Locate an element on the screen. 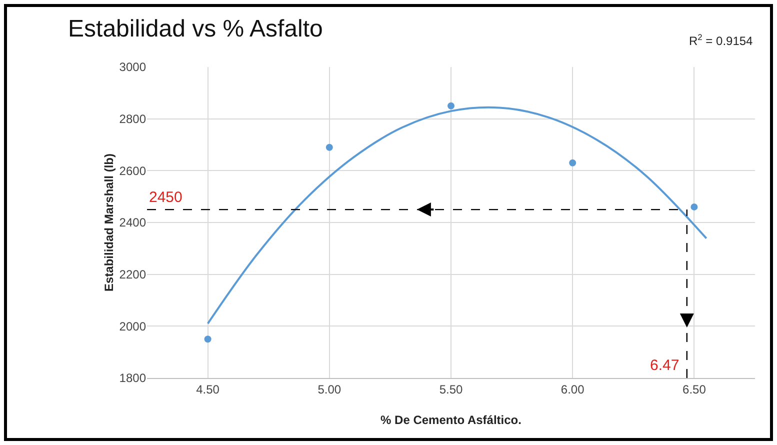  y-tick-label: 2400 is located at coordinates (132, 223).